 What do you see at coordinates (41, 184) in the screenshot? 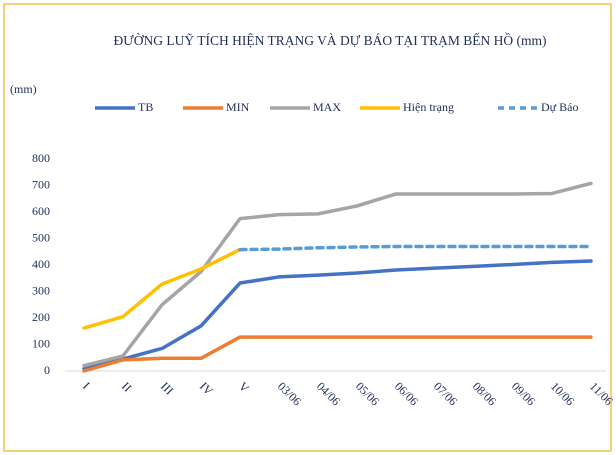
I see `y-tick-label: 700` at bounding box center [41, 184].